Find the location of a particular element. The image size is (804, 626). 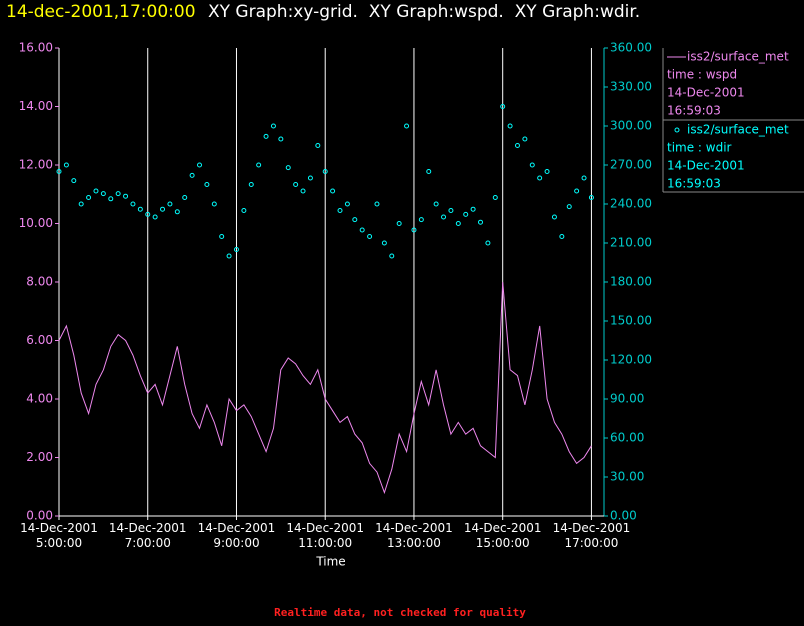

y2-tick-label: 120.00 is located at coordinates (631, 360).